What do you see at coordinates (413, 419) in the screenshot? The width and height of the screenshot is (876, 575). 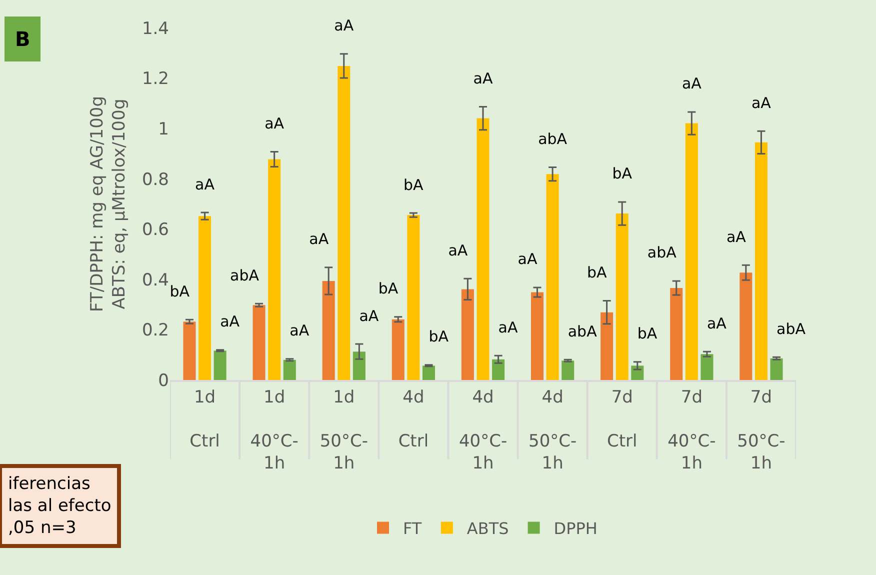 I see `category-label: 4d Ctrl` at bounding box center [413, 419].